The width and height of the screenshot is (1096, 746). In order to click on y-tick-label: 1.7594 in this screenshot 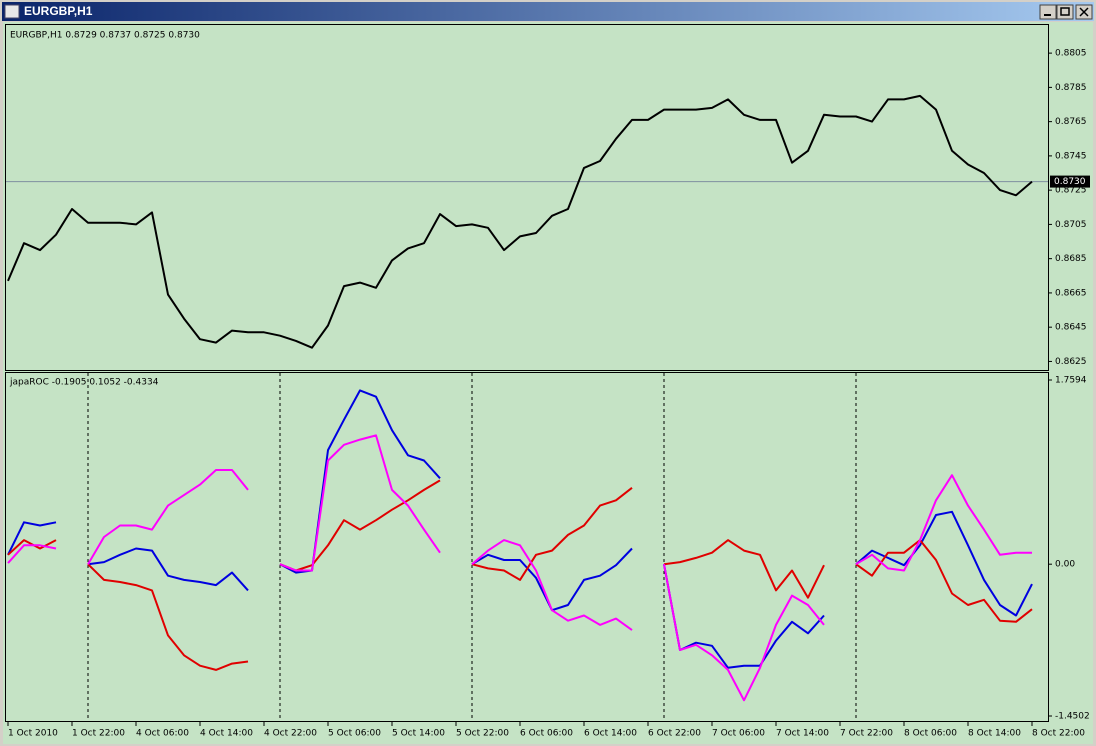, I will do `click(1071, 381)`.